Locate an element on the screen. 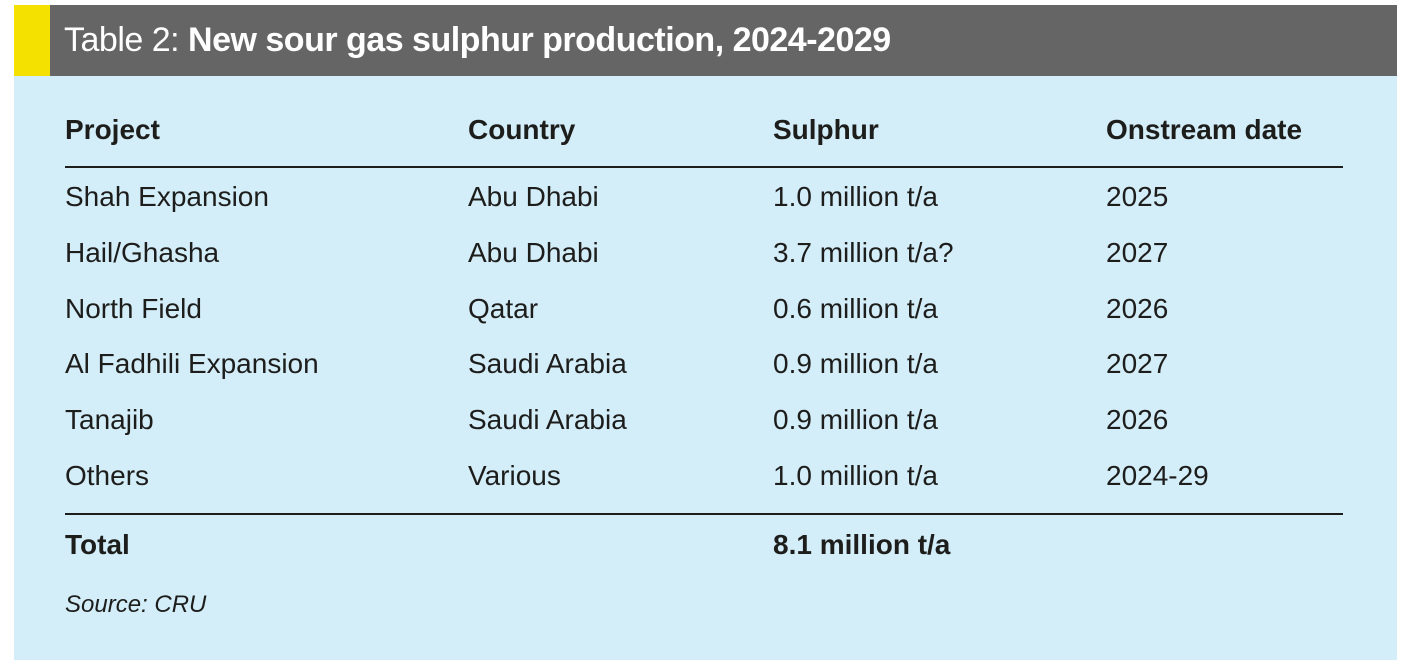 This screenshot has height=664, width=1406. source-note: Source: CRU is located at coordinates (136, 604).